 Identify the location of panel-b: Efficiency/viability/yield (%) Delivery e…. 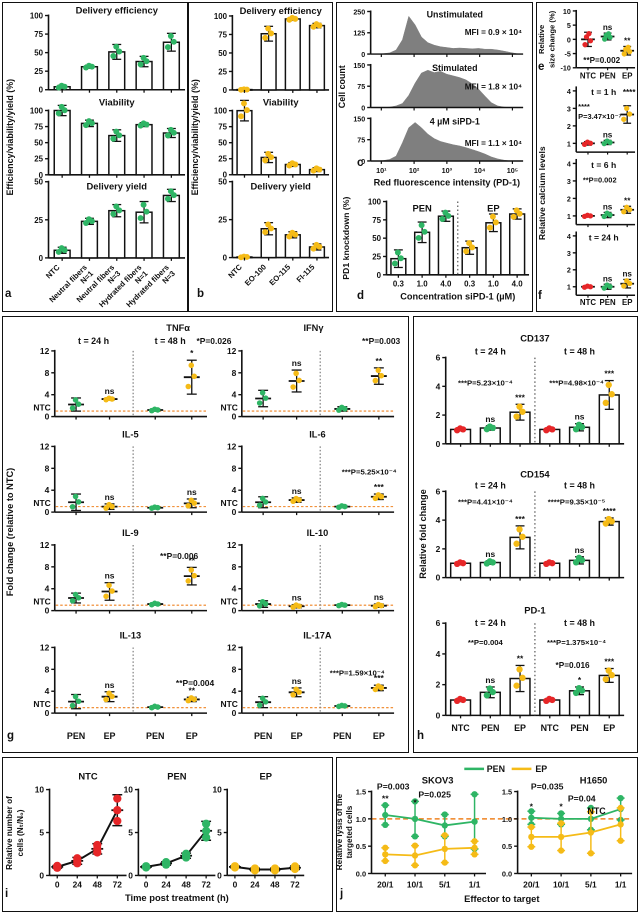
(260, 157).